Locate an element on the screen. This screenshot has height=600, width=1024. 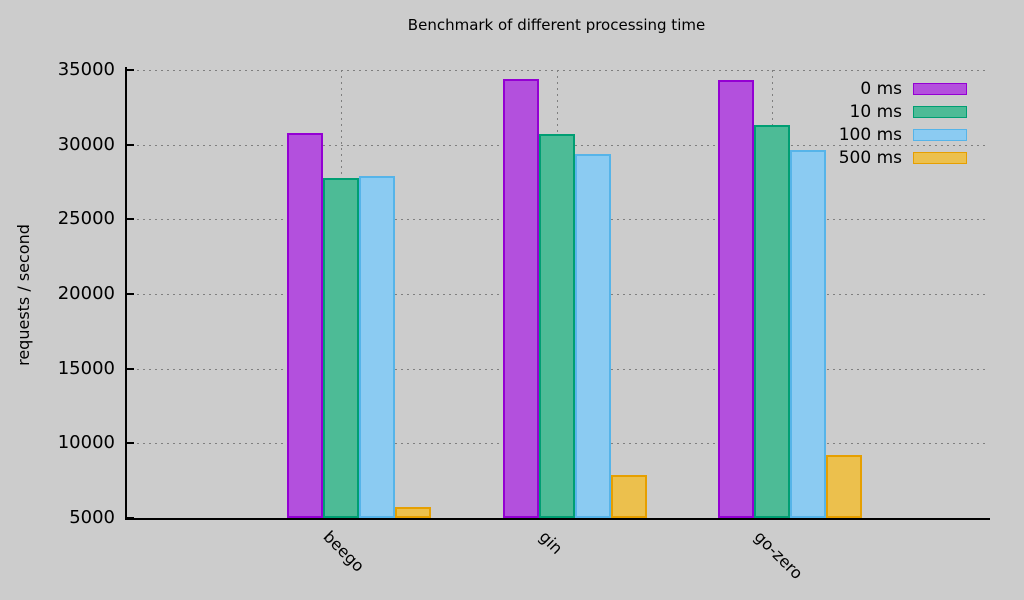
x-axis-line is located at coordinates (557, 519).